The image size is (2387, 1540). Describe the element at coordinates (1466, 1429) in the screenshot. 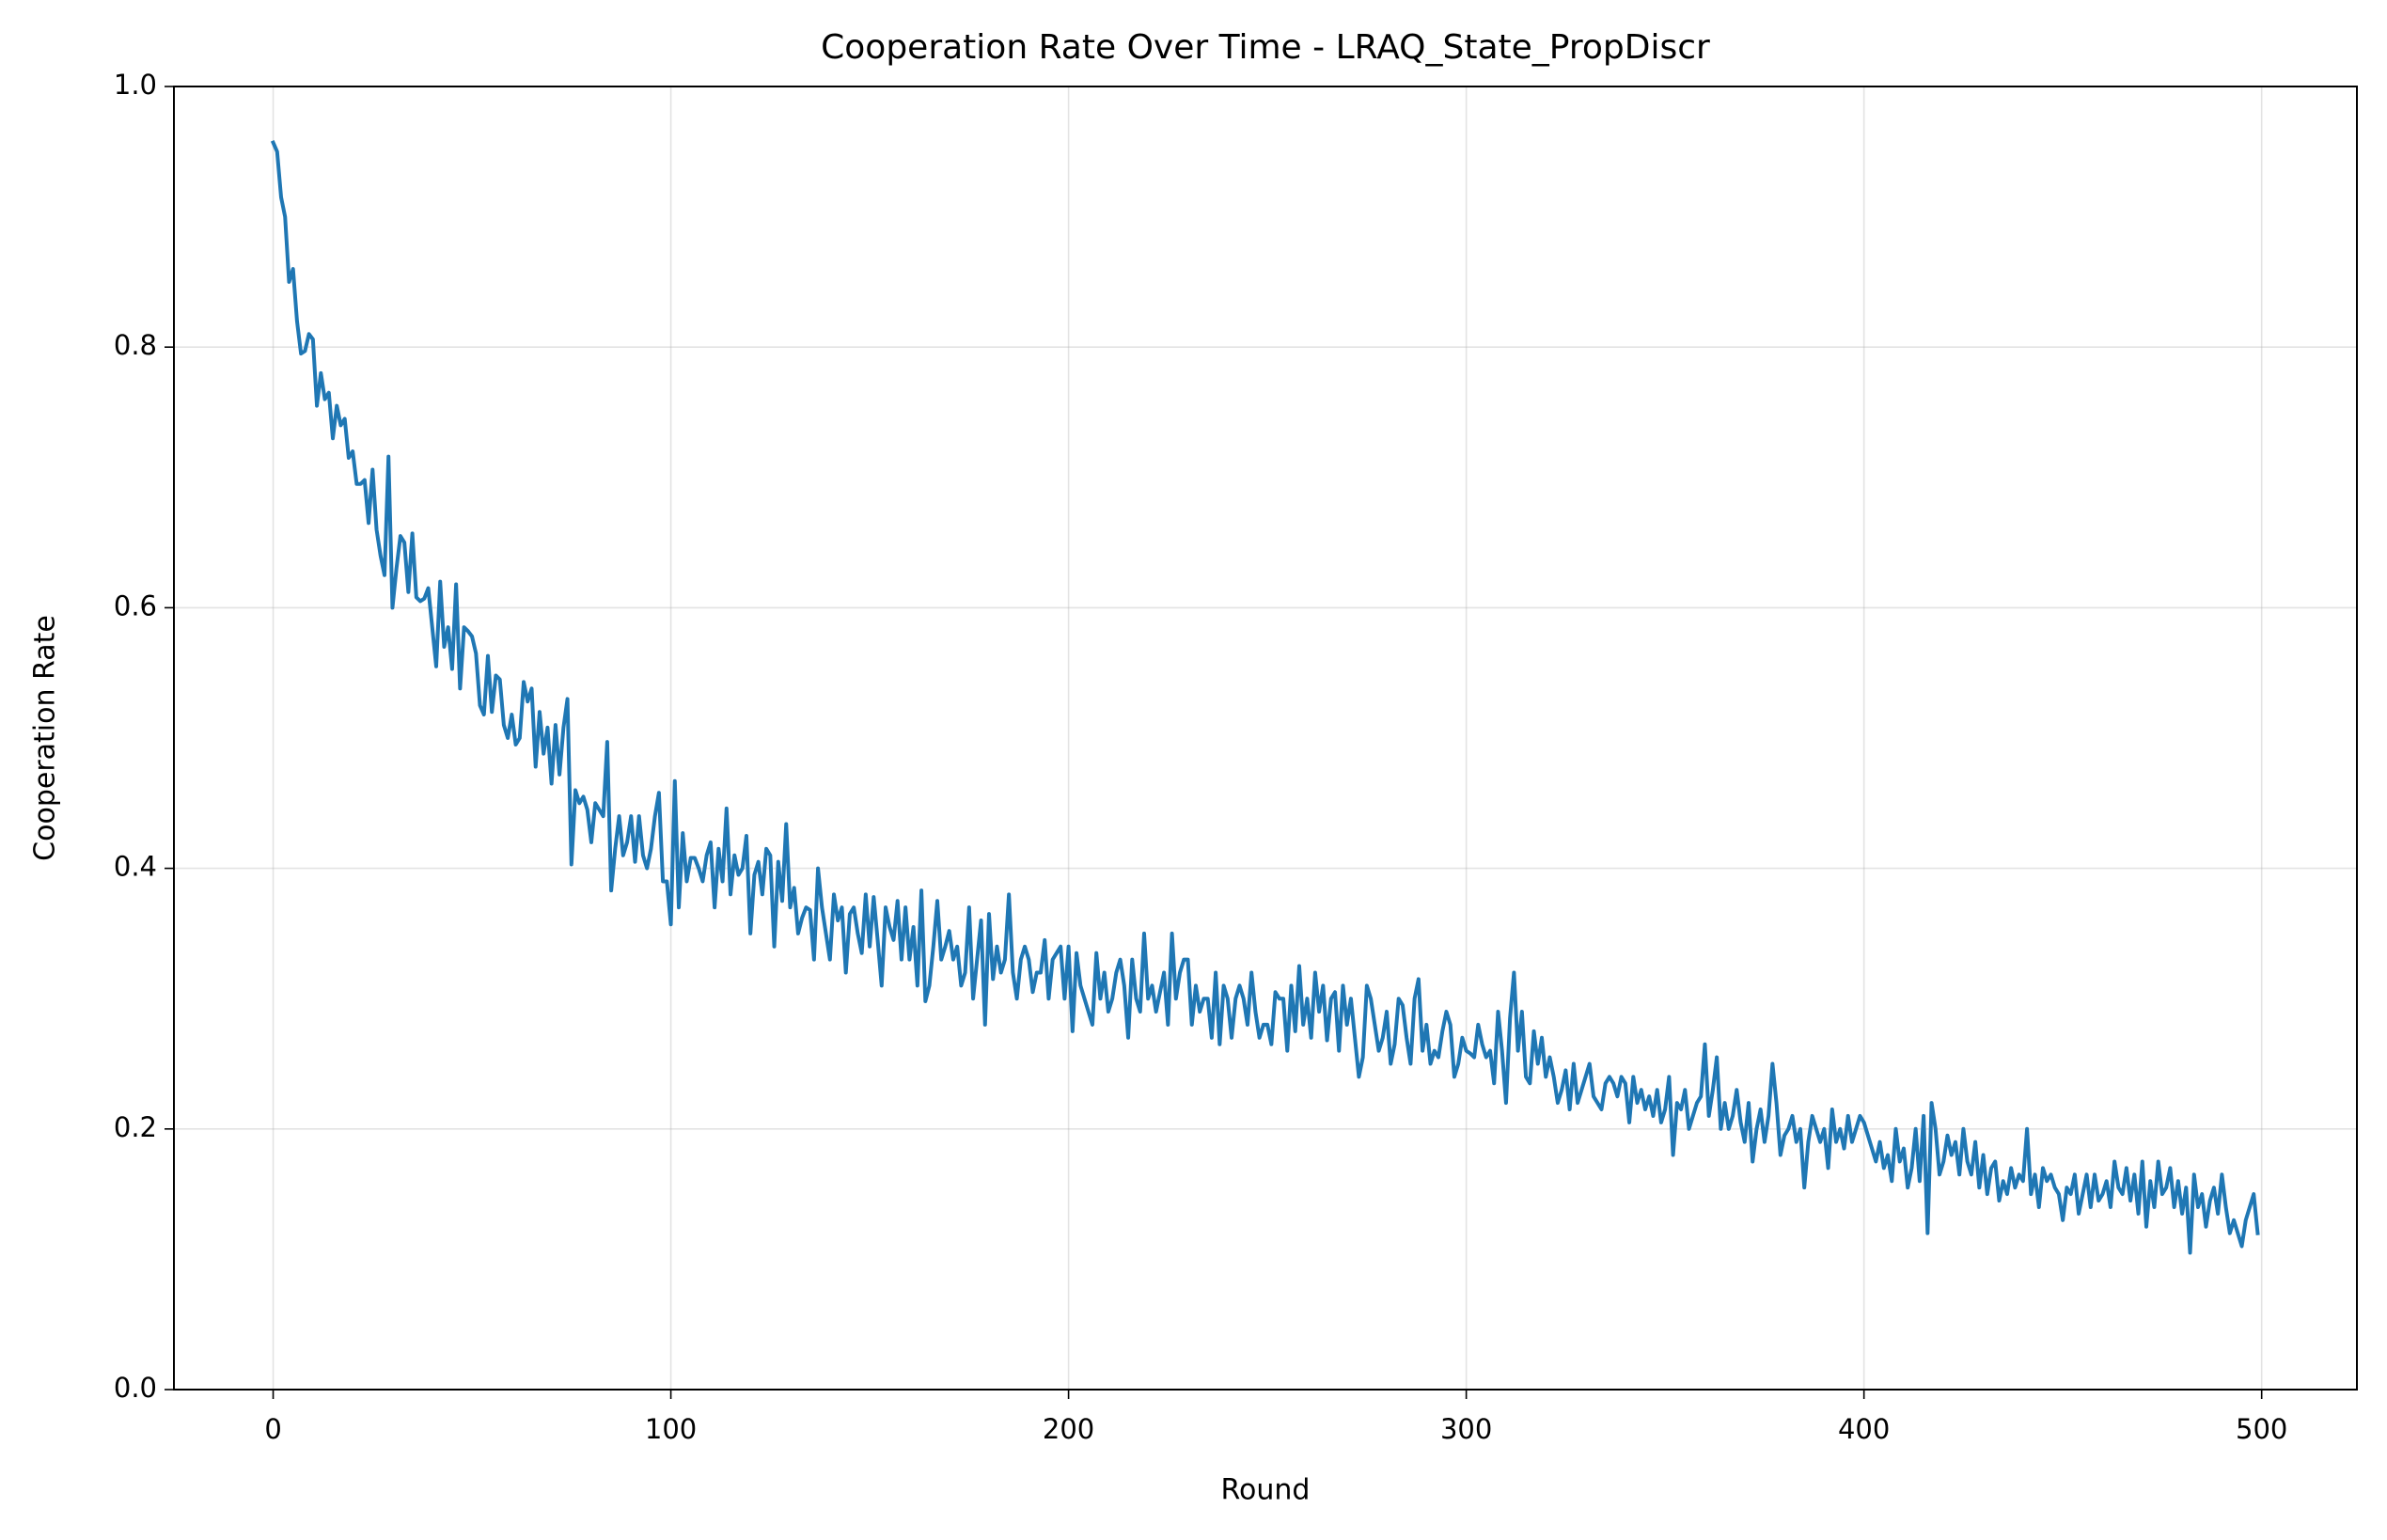

I see `x-tick-label: 300` at that location.